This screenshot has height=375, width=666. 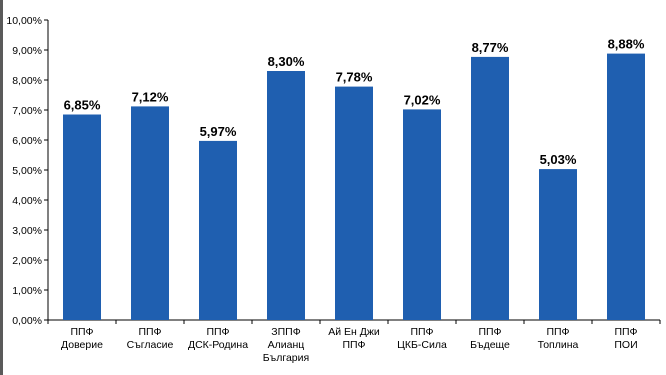 I want to click on data-label: 8,30%, so click(x=286, y=61).